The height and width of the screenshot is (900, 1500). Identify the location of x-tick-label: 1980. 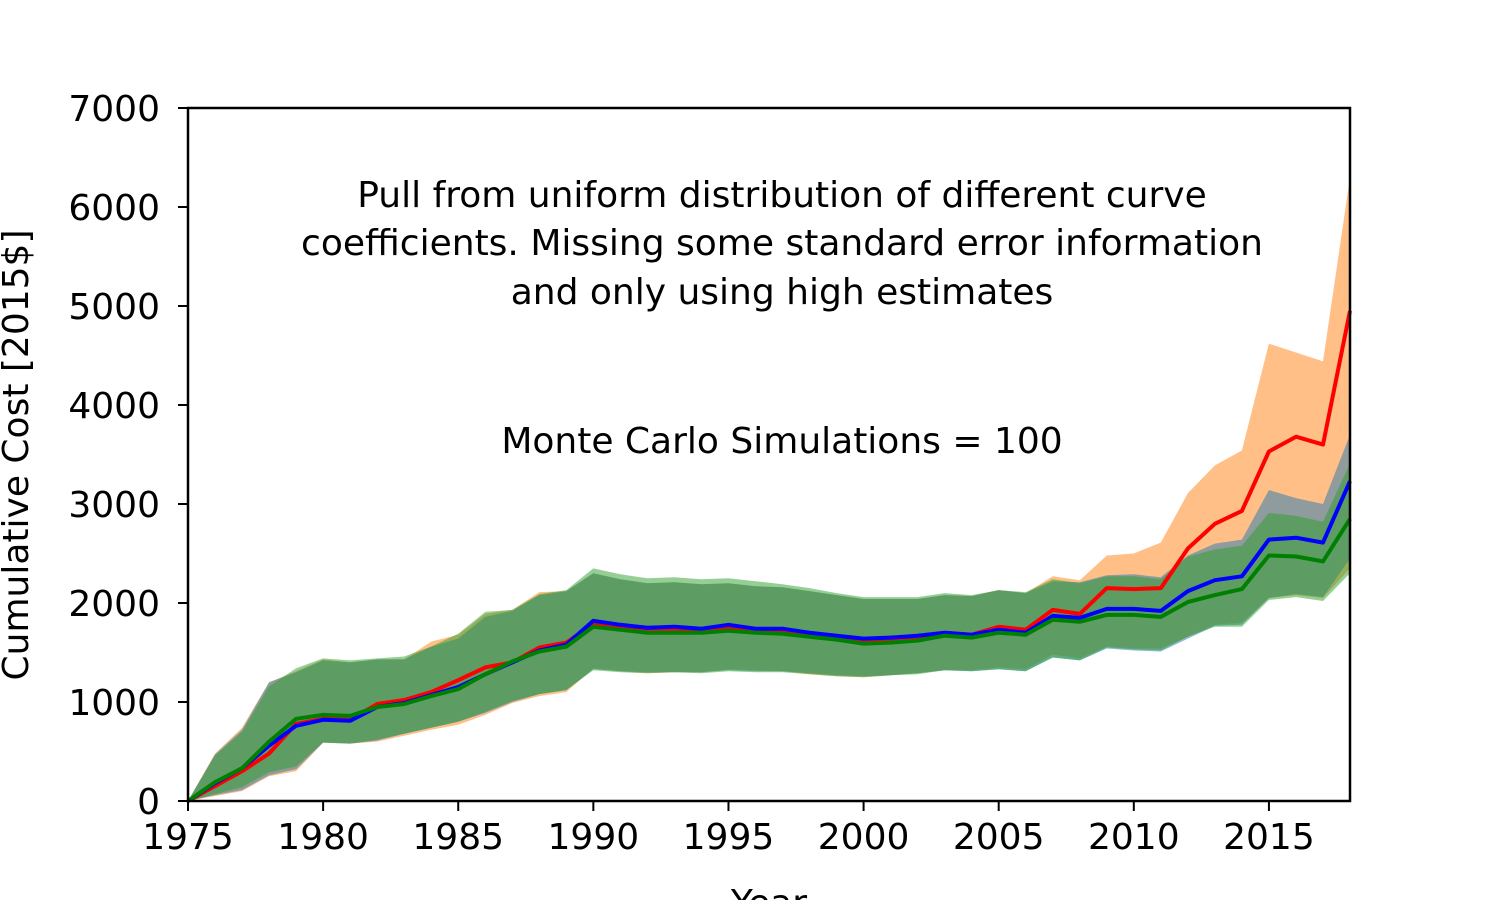
(323, 837).